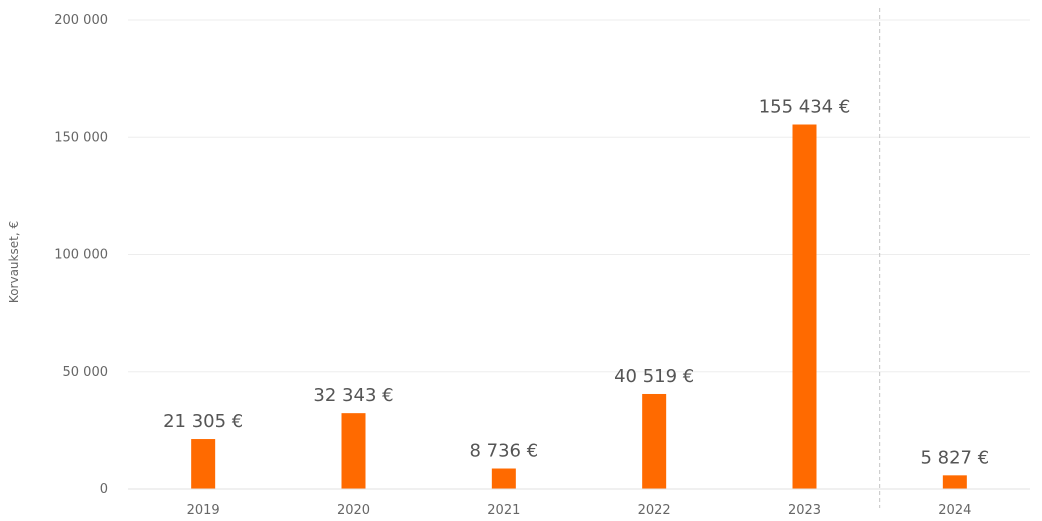  What do you see at coordinates (804, 510) in the screenshot?
I see `x-tick-label: 2023` at bounding box center [804, 510].